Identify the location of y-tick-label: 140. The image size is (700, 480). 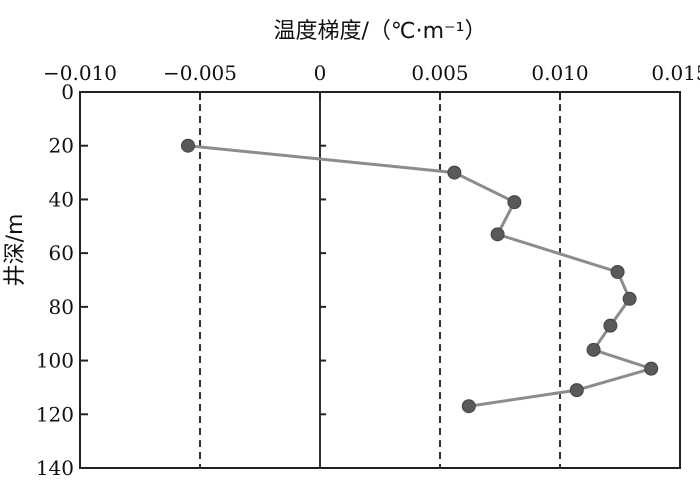
(55, 468).